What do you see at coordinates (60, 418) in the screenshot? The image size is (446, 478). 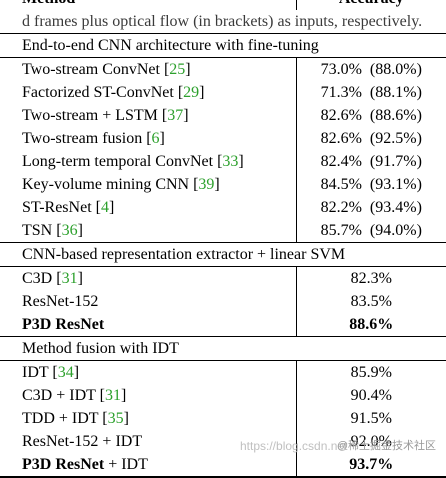 I see `method-name: TDD + IDT` at bounding box center [60, 418].